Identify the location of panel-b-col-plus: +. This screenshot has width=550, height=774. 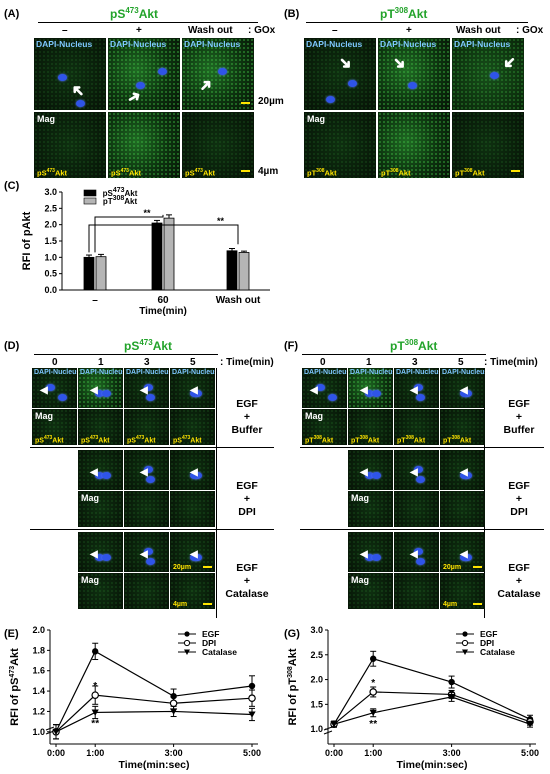
(409, 30).